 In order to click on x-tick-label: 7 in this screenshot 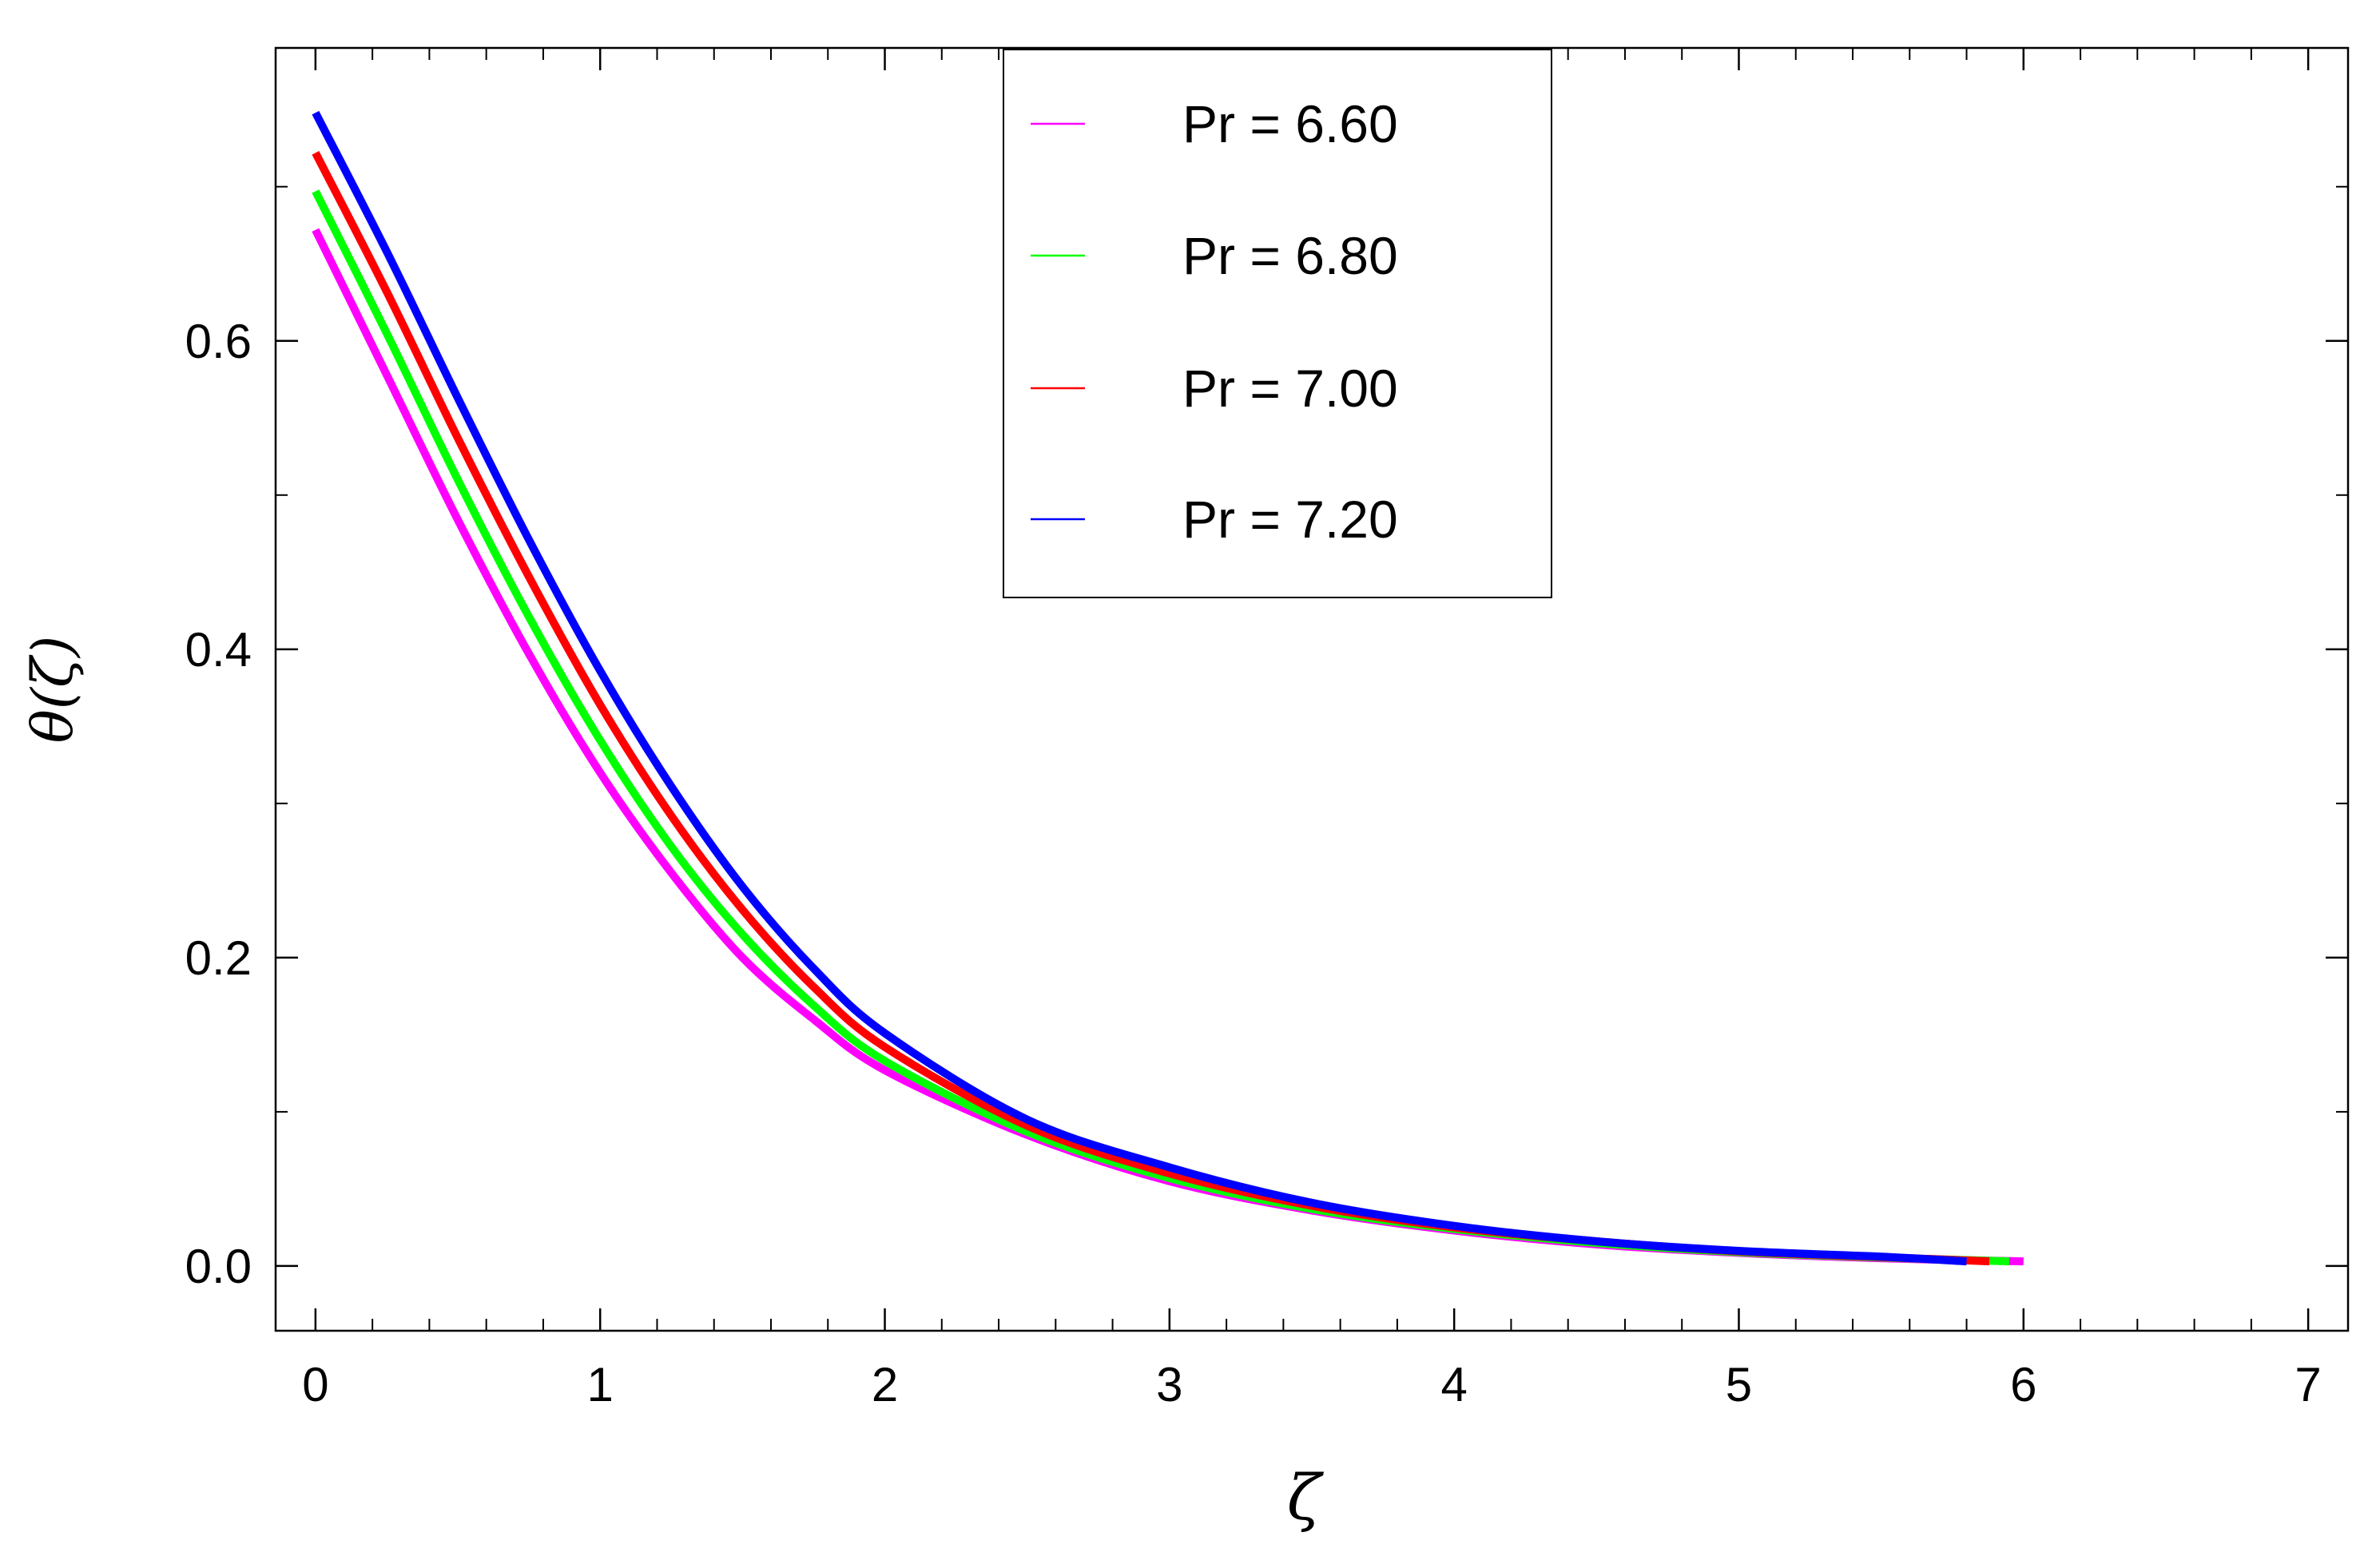, I will do `click(2308, 1385)`.